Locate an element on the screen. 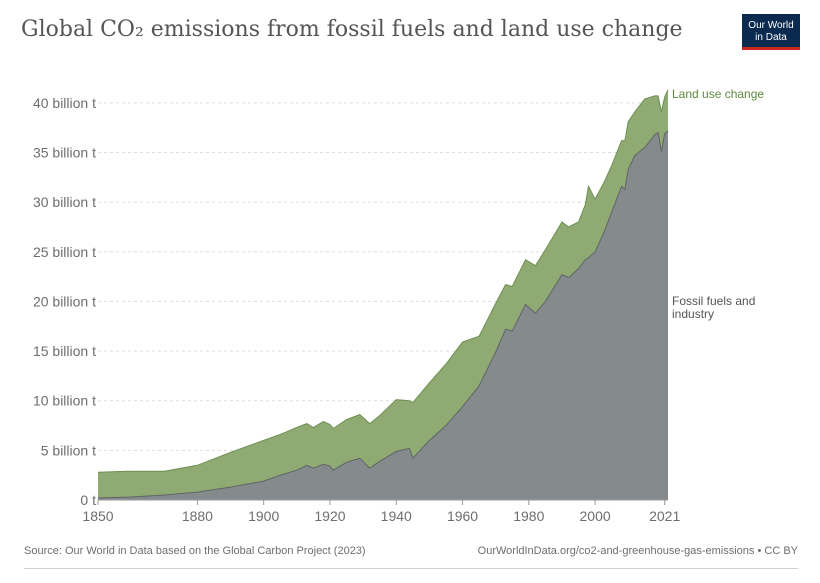 The width and height of the screenshot is (820, 583). label-fossil-fuels: Fossil fuels and industry is located at coordinates (713, 307).